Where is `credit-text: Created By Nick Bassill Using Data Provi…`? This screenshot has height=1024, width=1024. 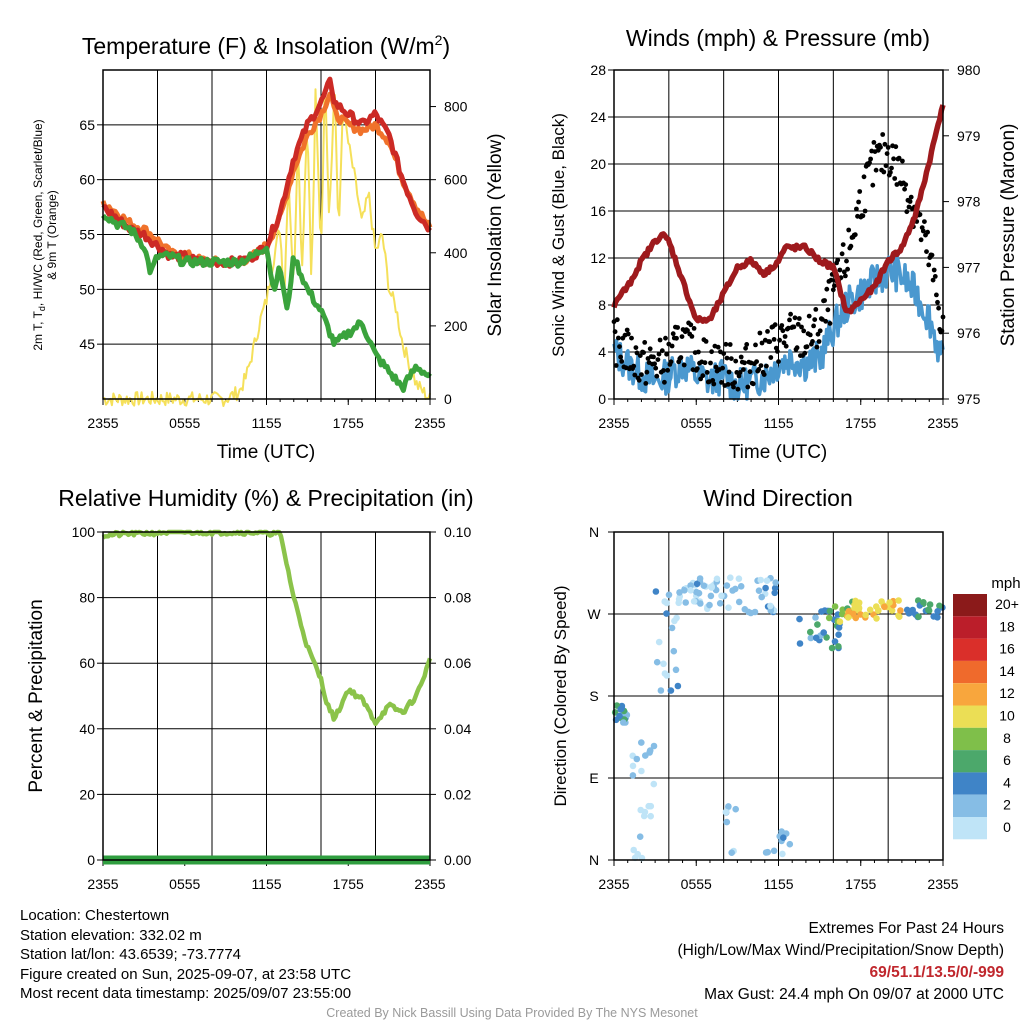
credit-text: Created By Nick Bassill Using Data Provi… is located at coordinates (512, 1013).